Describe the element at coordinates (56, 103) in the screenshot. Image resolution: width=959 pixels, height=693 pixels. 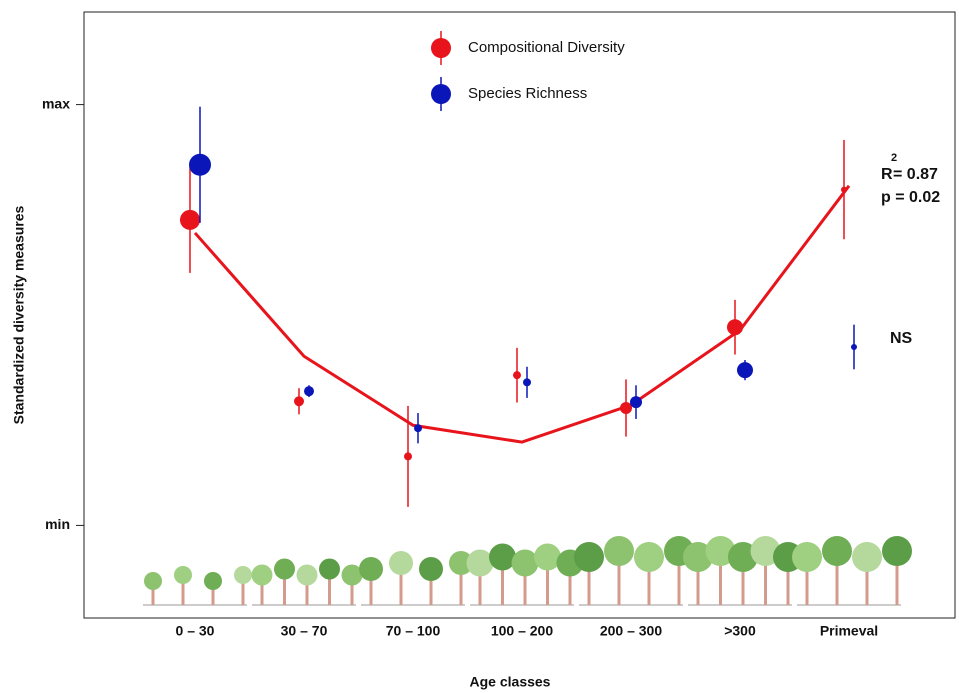
I see `y-tick-label: max` at that location.